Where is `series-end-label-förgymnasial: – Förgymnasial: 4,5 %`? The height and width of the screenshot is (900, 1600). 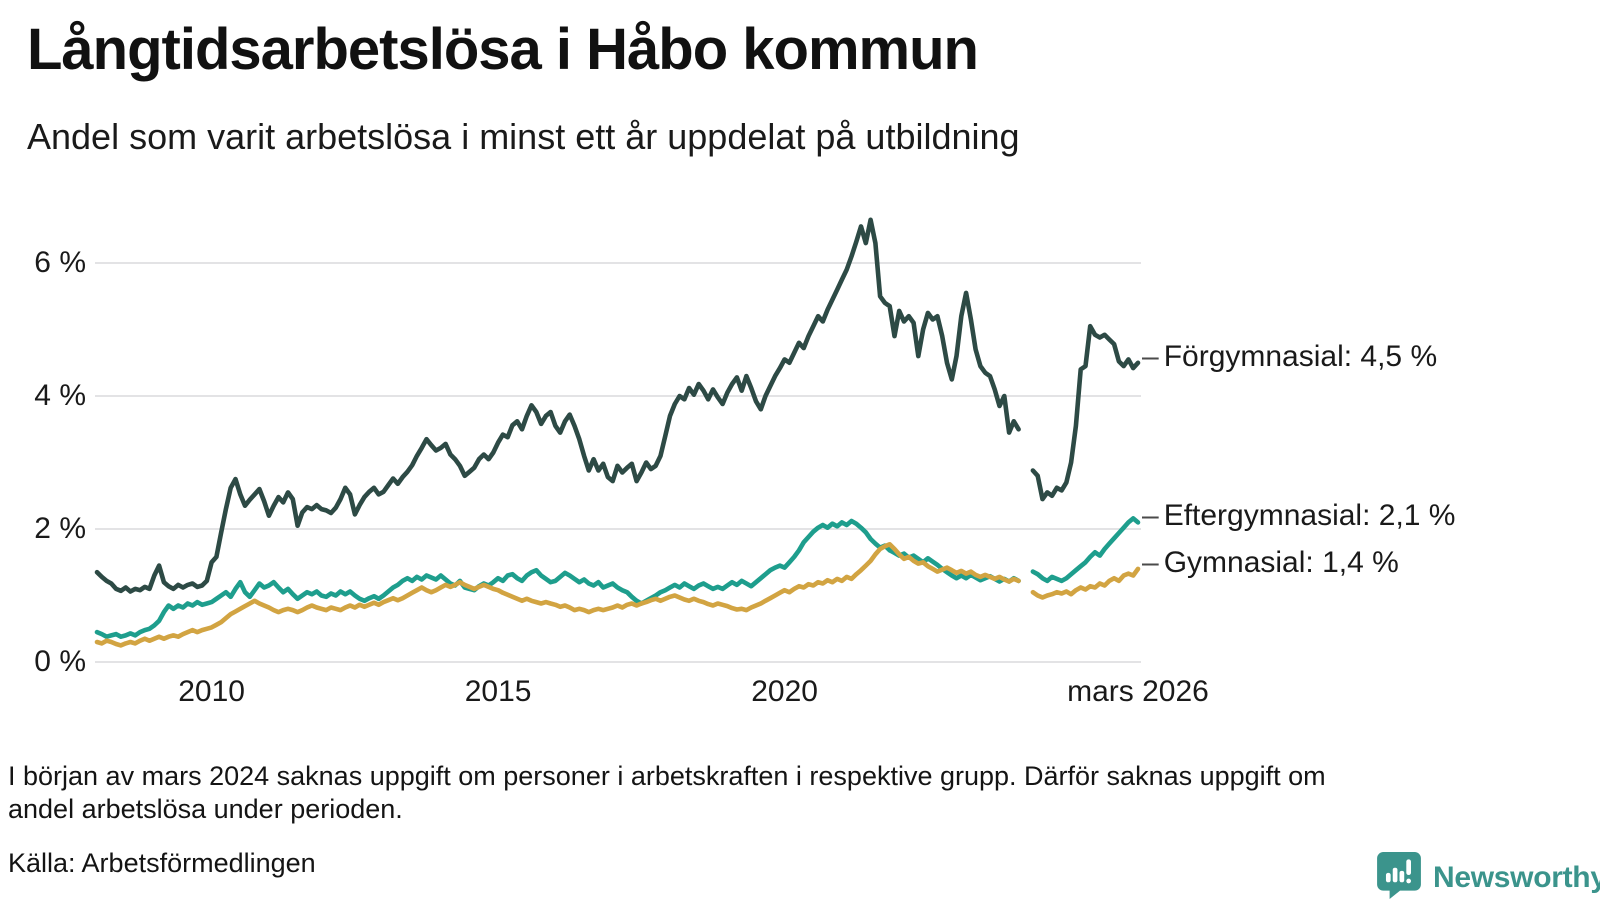 series-end-label-förgymnasial: – Förgymnasial: 4,5 % is located at coordinates (1289, 357).